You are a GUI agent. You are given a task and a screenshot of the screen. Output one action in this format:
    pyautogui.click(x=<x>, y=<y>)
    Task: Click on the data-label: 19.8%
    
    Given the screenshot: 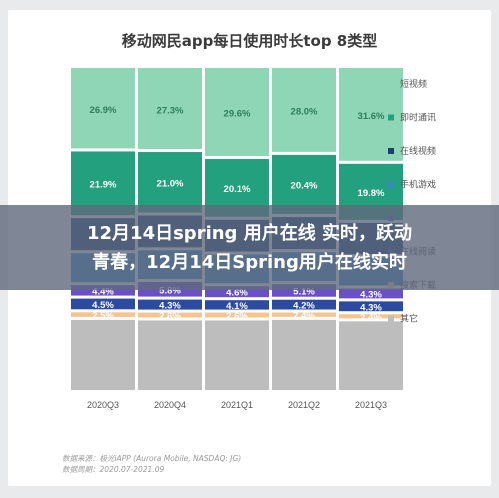 What is the action you would take?
    pyautogui.click(x=371, y=193)
    